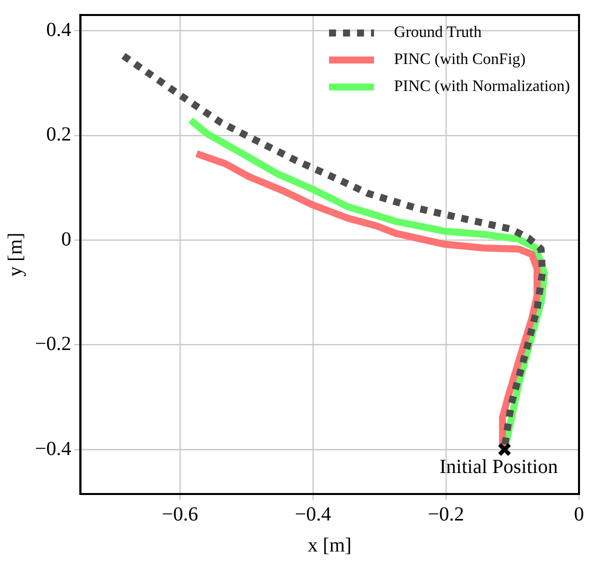 Image resolution: width=593 pixels, height=562 pixels. Describe the element at coordinates (482, 87) in the screenshot. I see `legend-label: PINC (with Normalization)` at that location.